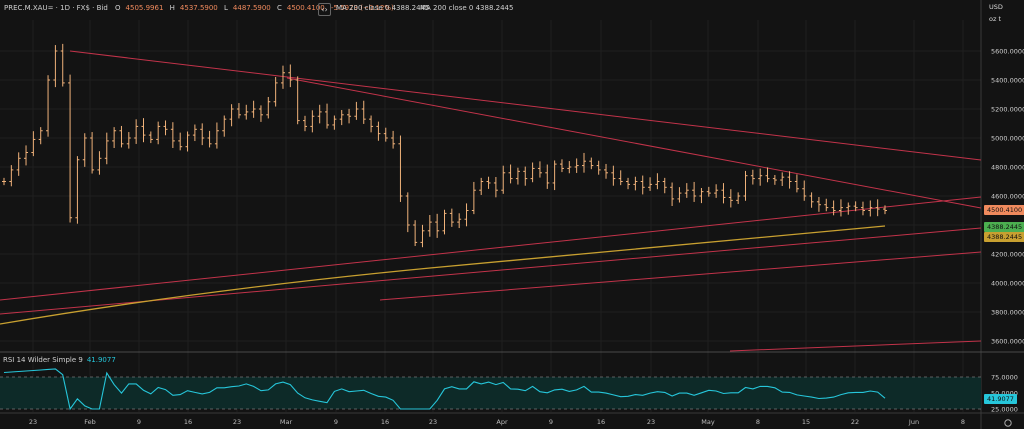 This screenshot has width=1024, height=429. What do you see at coordinates (118, 8) in the screenshot?
I see `open-label: O` at bounding box center [118, 8].